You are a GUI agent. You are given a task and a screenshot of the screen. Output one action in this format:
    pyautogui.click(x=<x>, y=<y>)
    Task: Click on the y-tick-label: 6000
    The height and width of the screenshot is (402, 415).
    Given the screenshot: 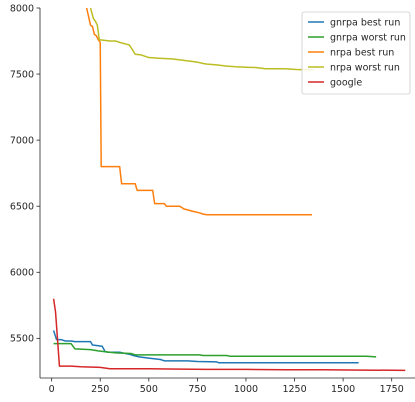 What is the action you would take?
    pyautogui.click(x=22, y=273)
    